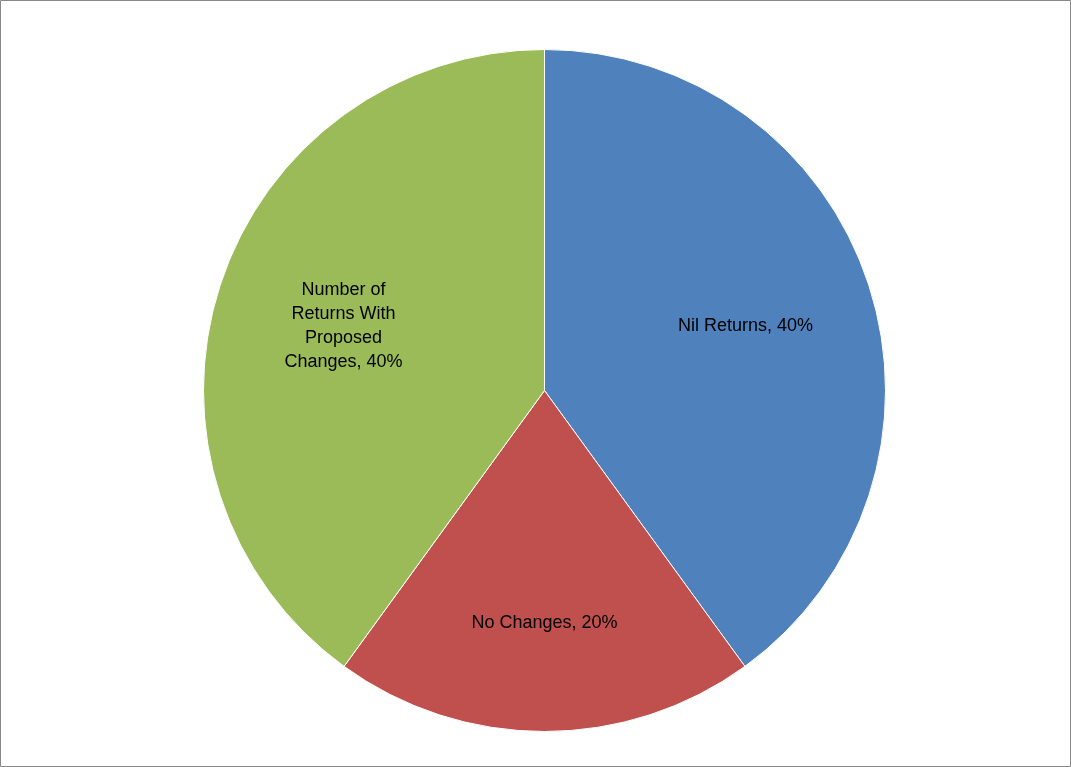 The image size is (1071, 767). Describe the element at coordinates (544, 622) in the screenshot. I see `slice-label: No Changes, 20%` at that location.